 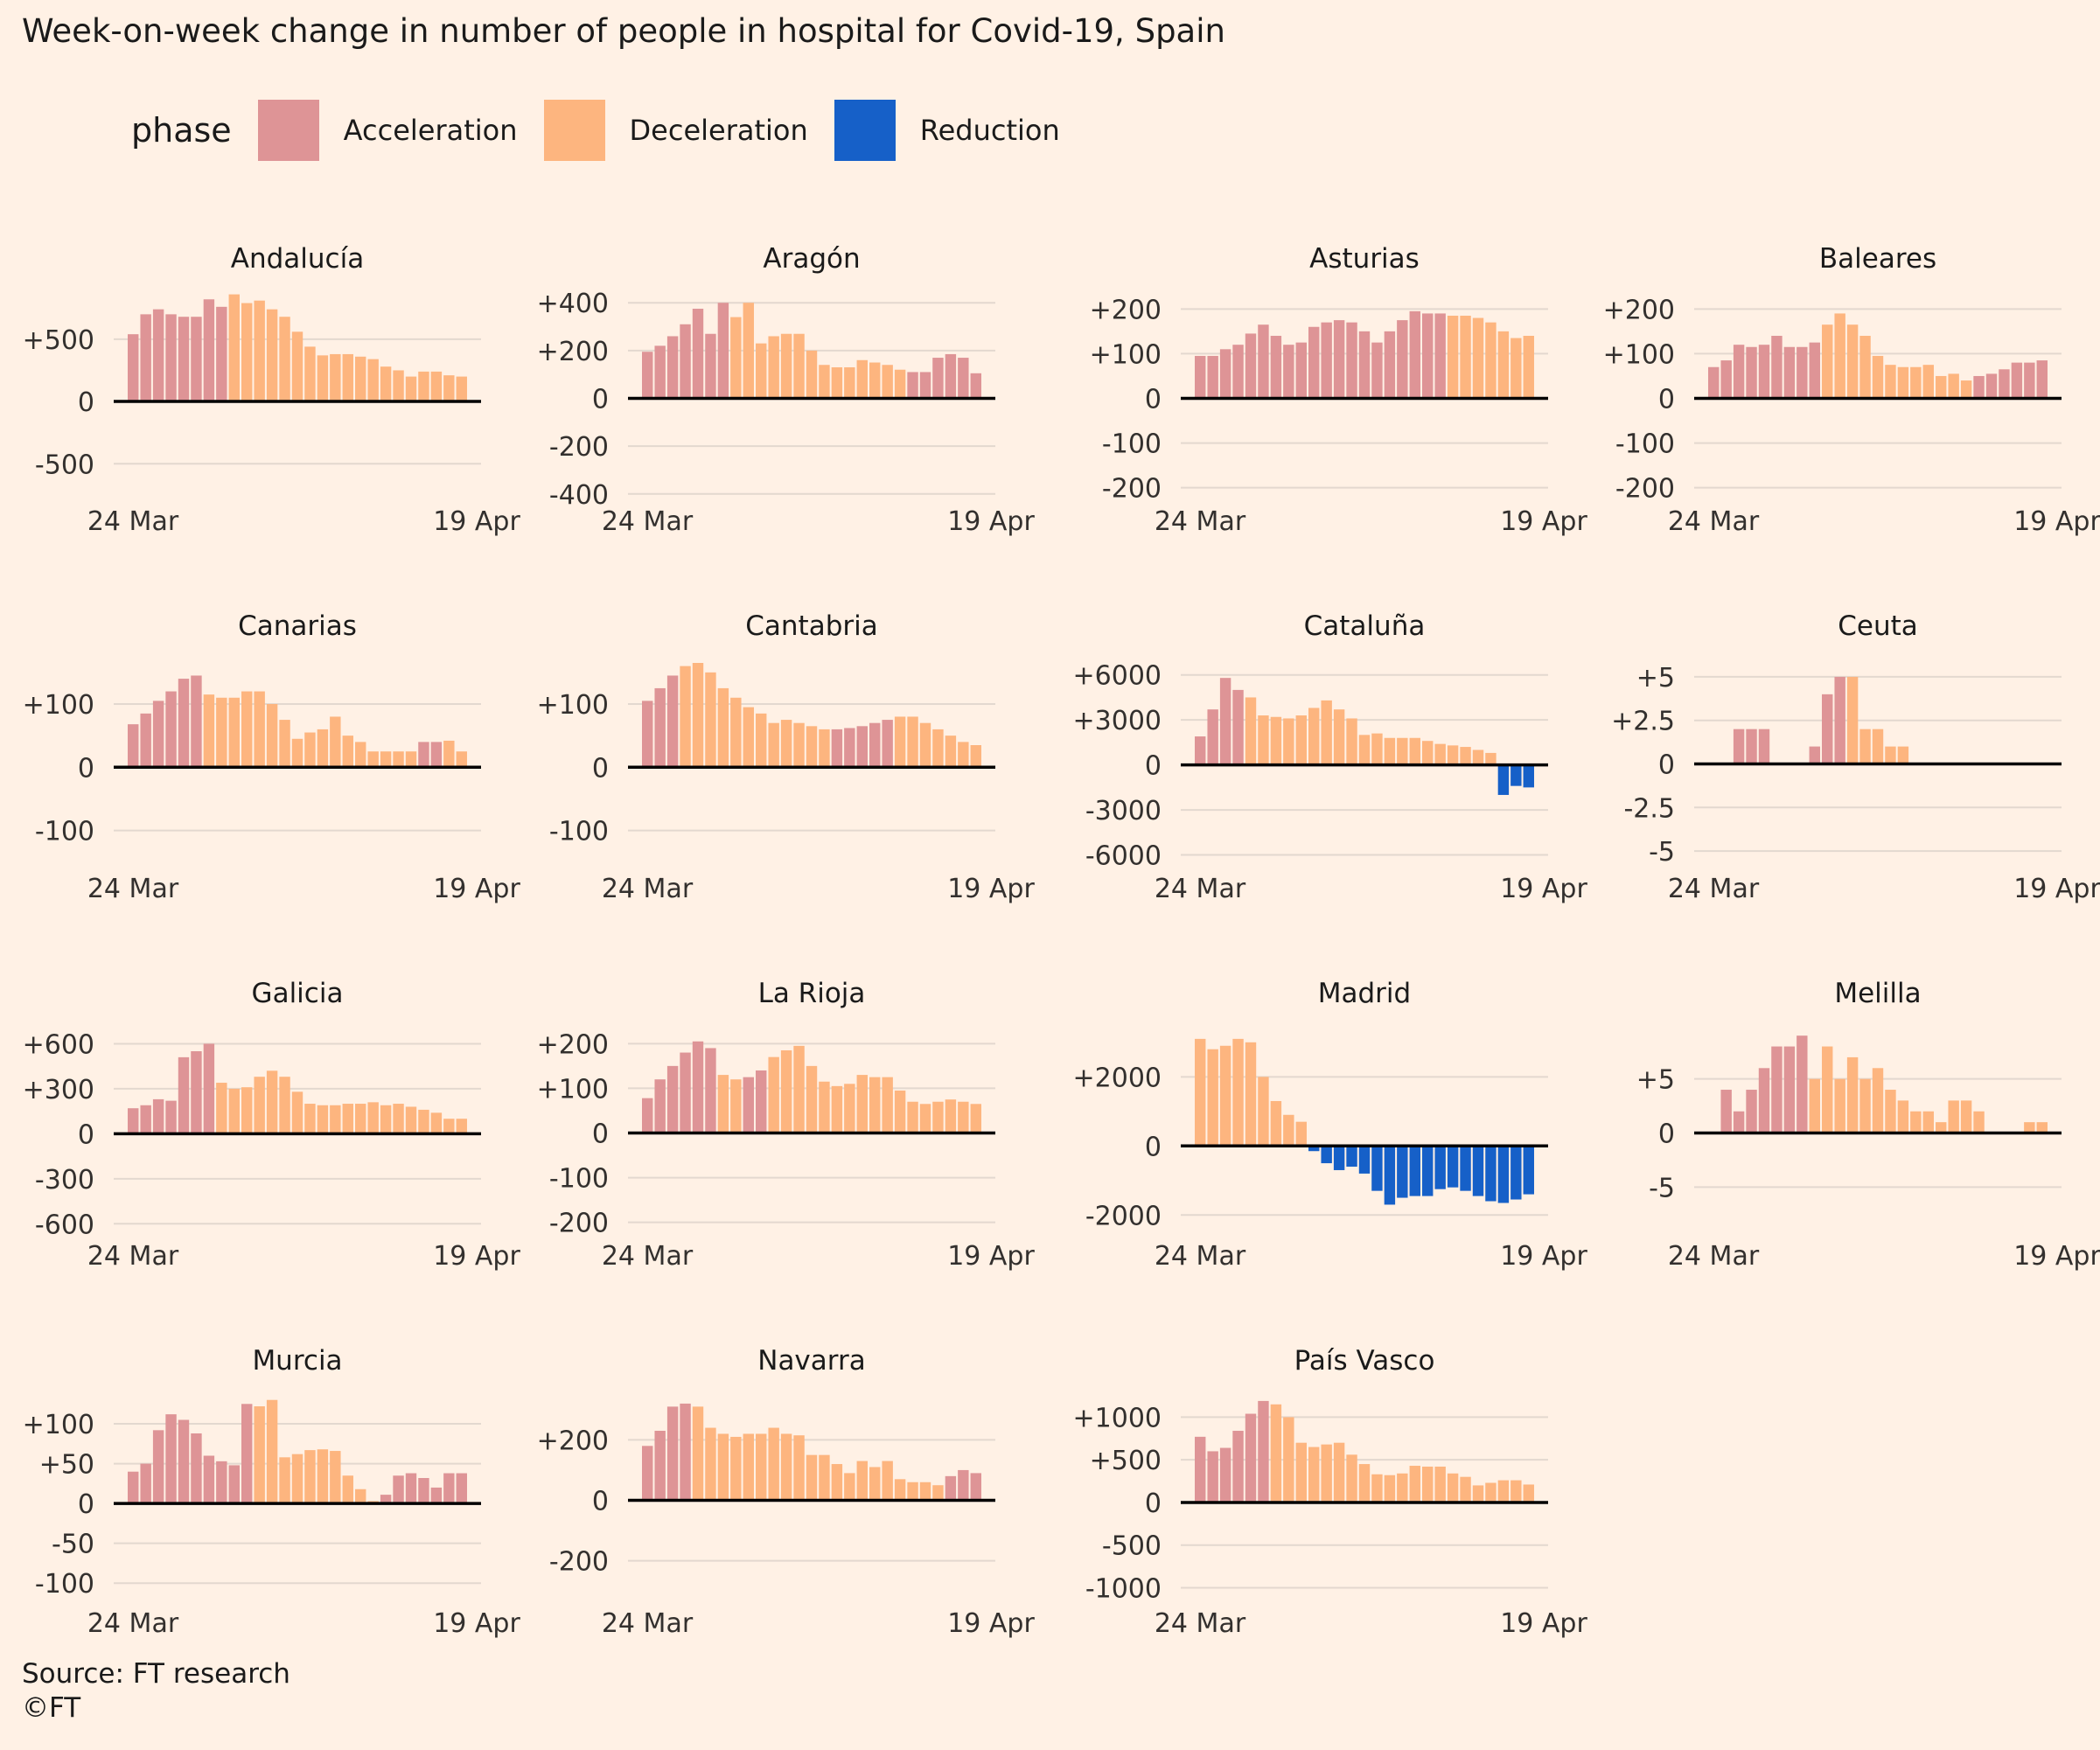 I want to click on panel-melilla: Melilla -5 0 +5 24 Mar 19 Apr, so click(x=1868, y=1125).